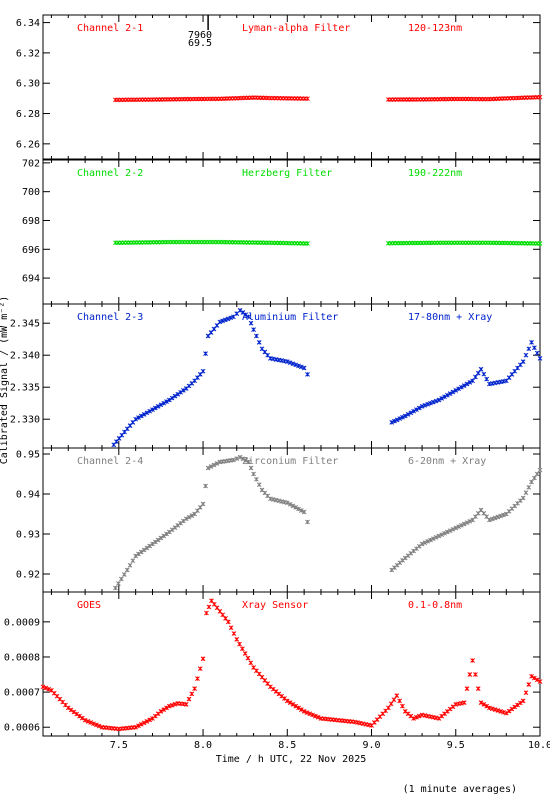 The height and width of the screenshot is (800, 550). I want to click on x-tick-label: 8.5, so click(287, 745).